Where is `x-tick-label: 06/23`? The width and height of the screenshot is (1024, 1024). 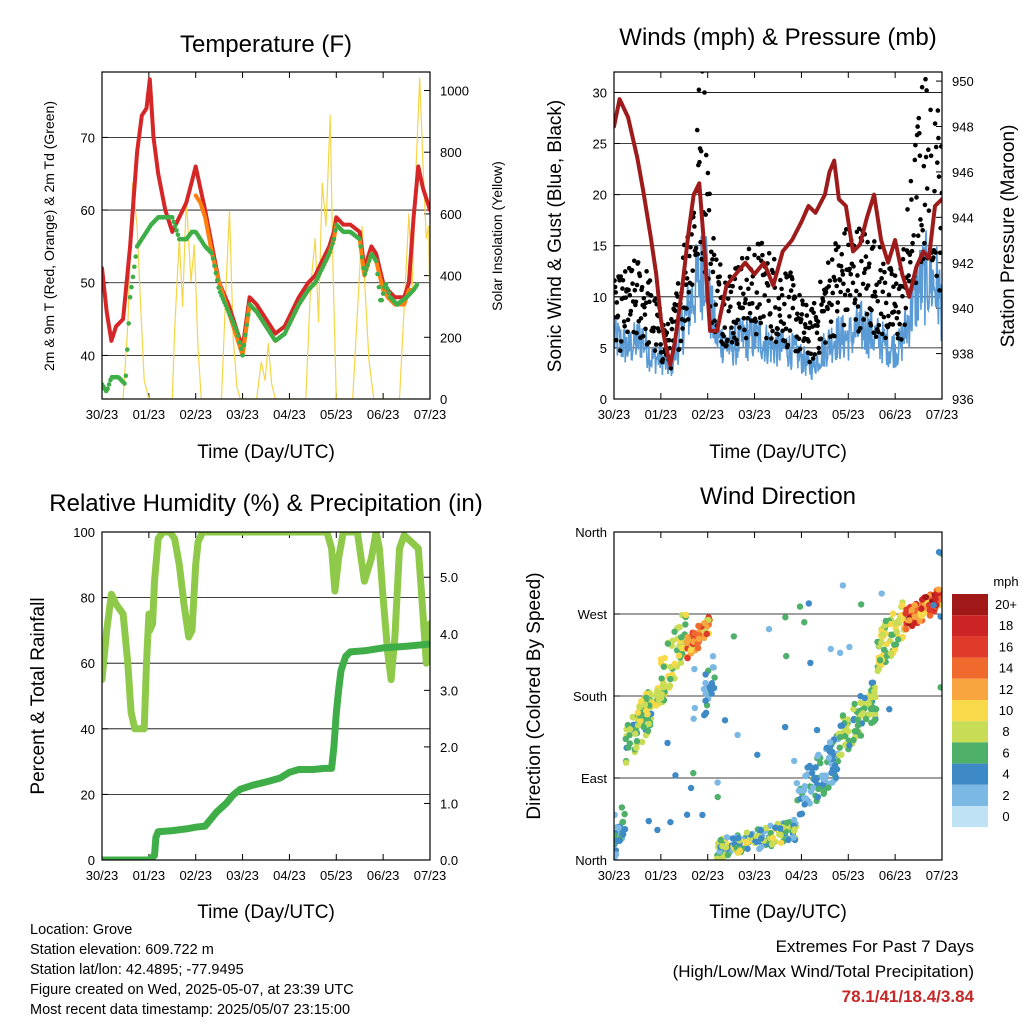 x-tick-label: 06/23 is located at coordinates (895, 875).